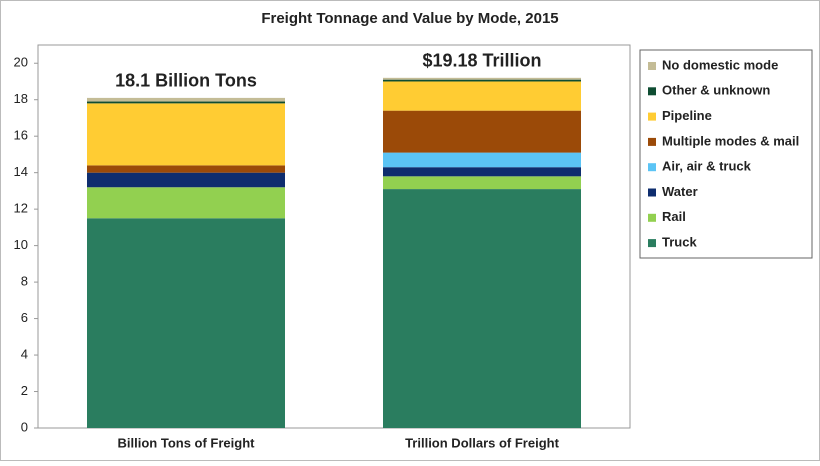 The width and height of the screenshot is (820, 466). I want to click on chart-title: Freight Tonnage and Value by Mode, 2015, so click(409, 18).